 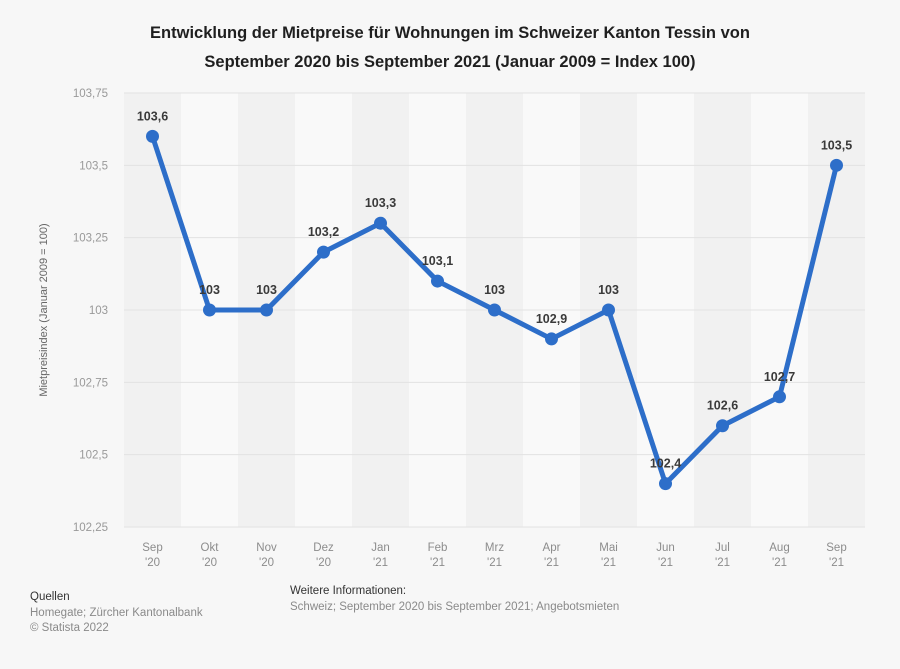 What do you see at coordinates (665, 555) in the screenshot?
I see `x-tick-label: Jun '21` at bounding box center [665, 555].